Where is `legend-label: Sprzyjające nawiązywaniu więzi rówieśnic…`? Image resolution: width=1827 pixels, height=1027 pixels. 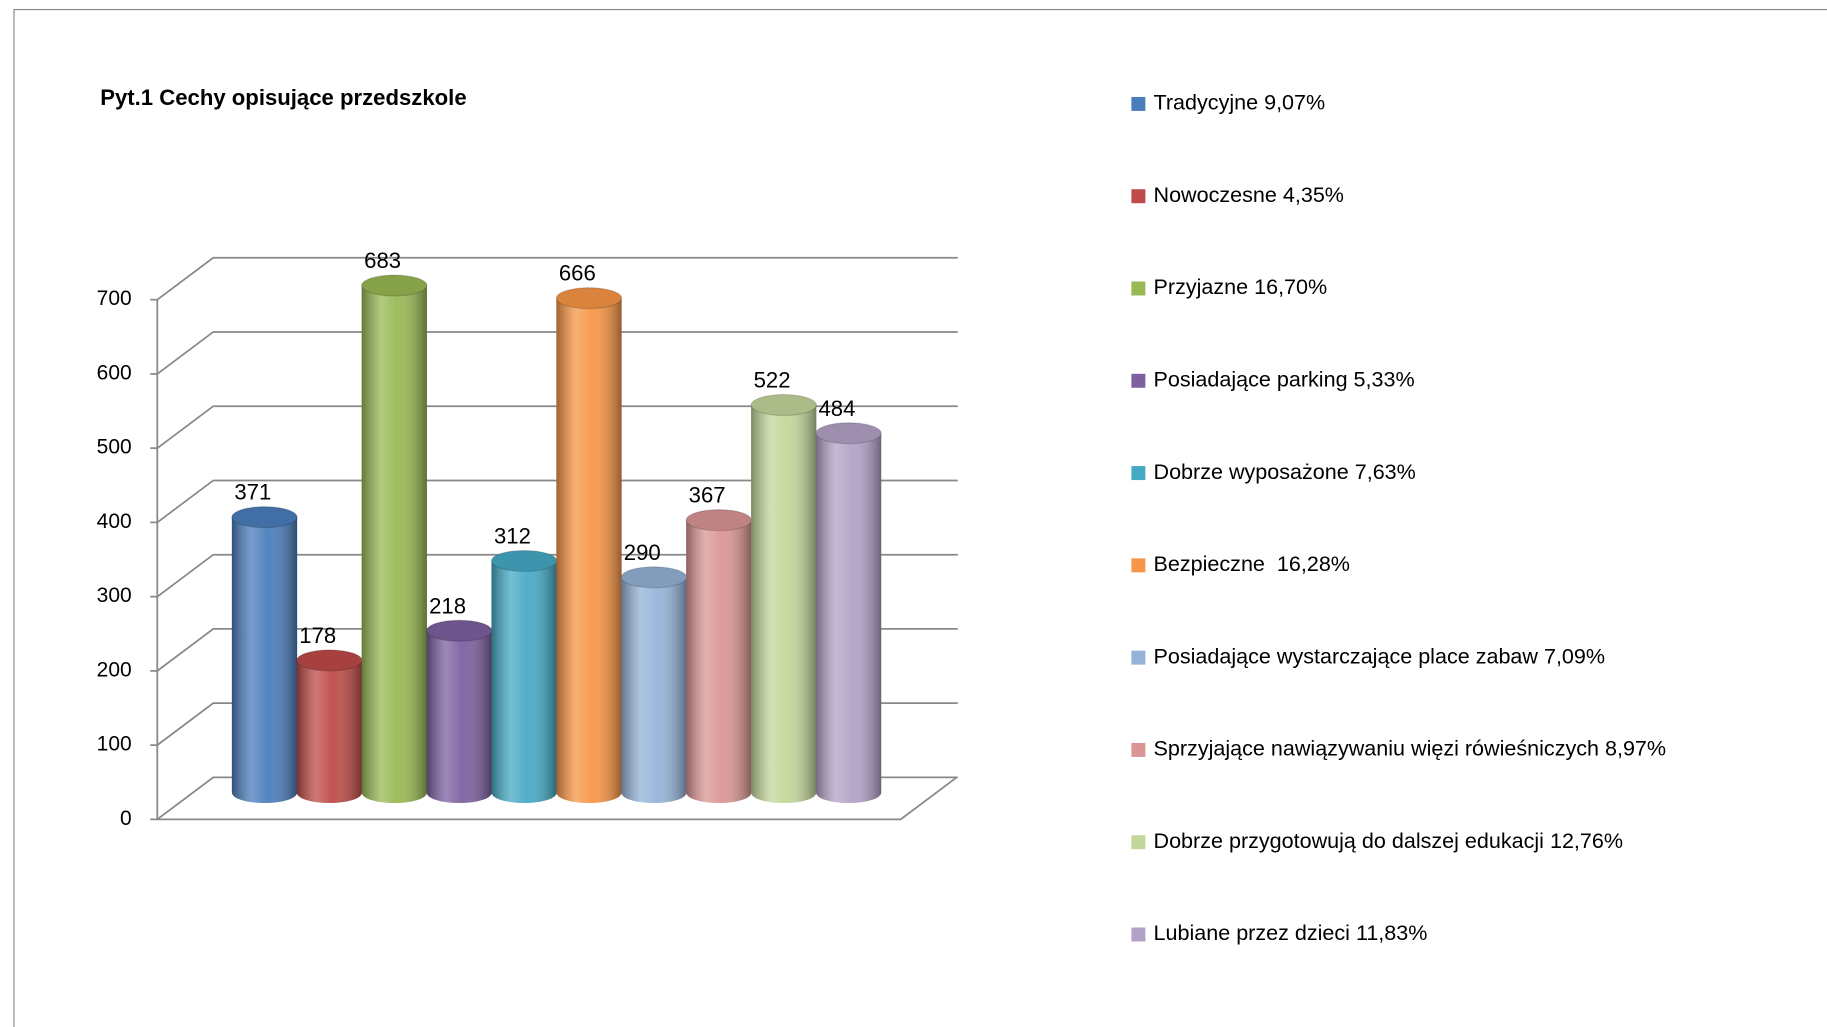 legend-label: Sprzyjające nawiązywaniu więzi rówieśnic… is located at coordinates (1410, 748).